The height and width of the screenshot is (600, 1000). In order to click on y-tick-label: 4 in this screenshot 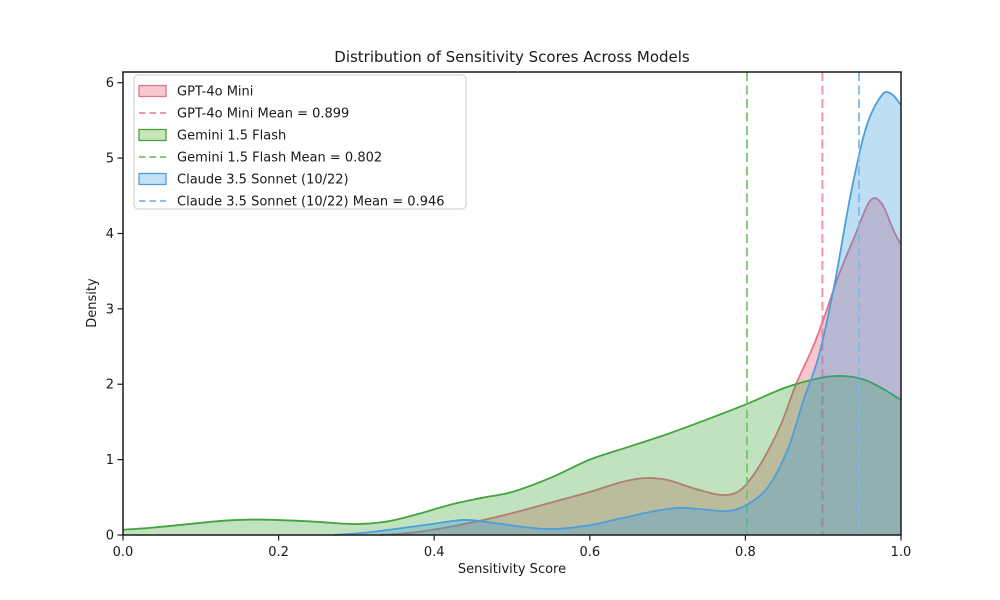, I will do `click(110, 234)`.